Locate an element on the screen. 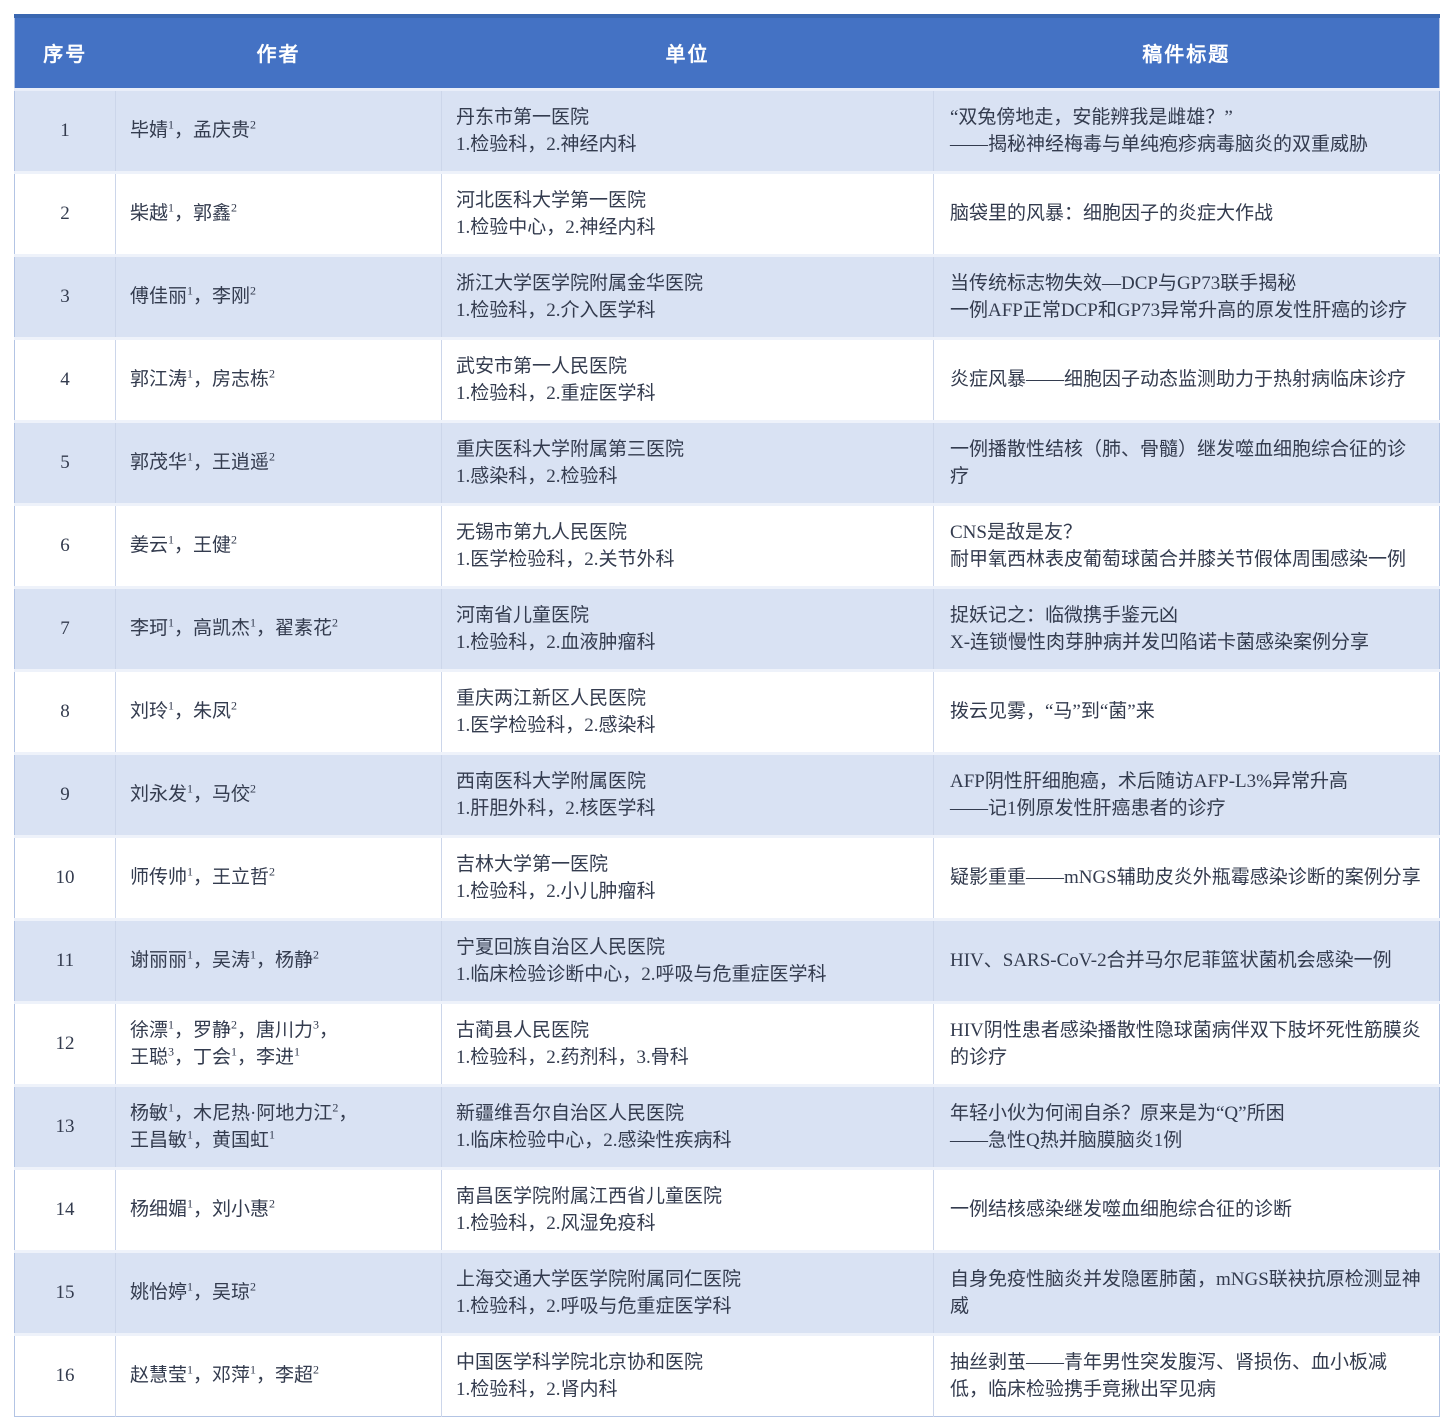 The height and width of the screenshot is (1425, 1455). cell-title: HIV阴性患者感染播散性隐球菌病伴双下肢坏死性筋膜炎的诊疗 is located at coordinates (1186, 1042).